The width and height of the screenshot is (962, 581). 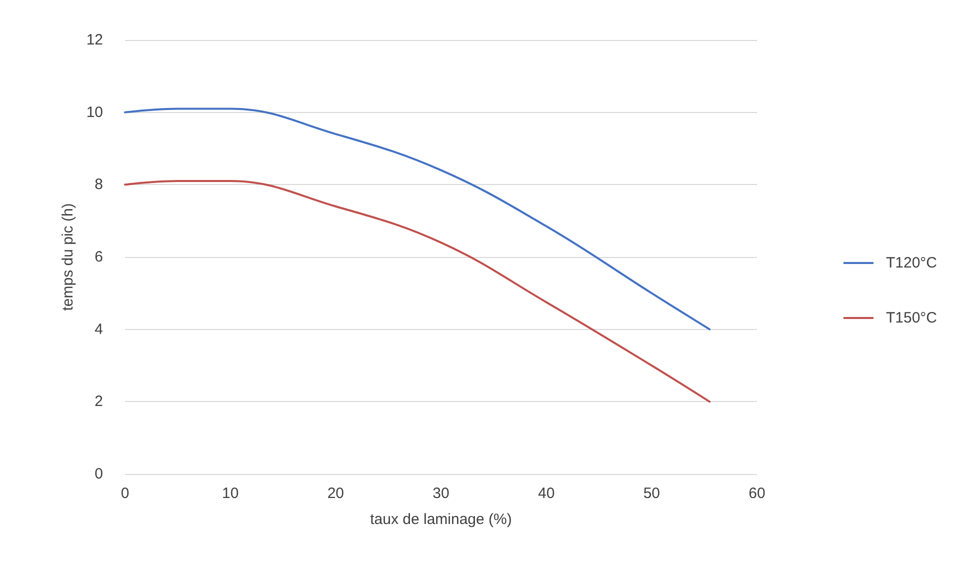 I want to click on x-tick-label: 20, so click(x=335, y=493).